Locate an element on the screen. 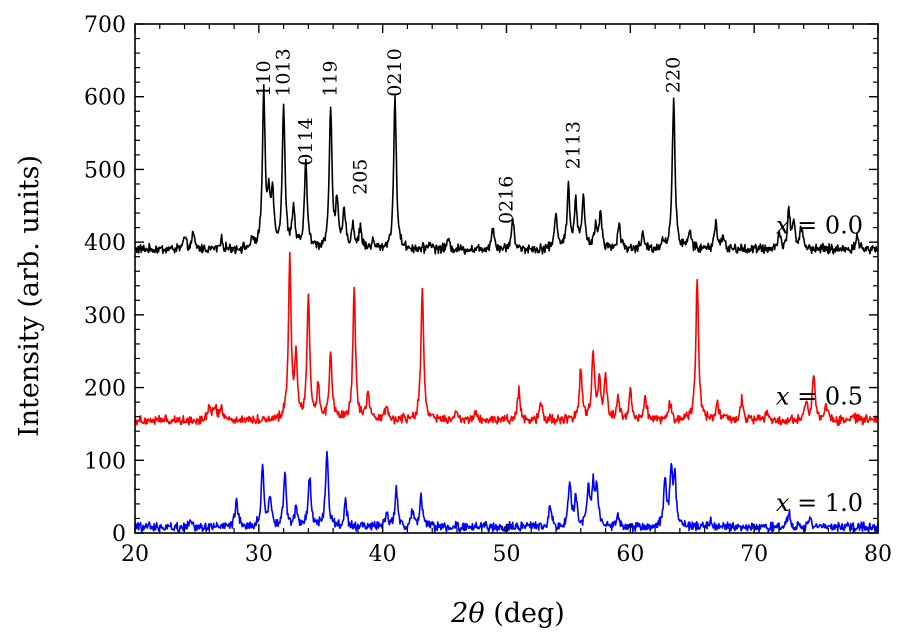  peak-label-205: 205 is located at coordinates (360, 177).